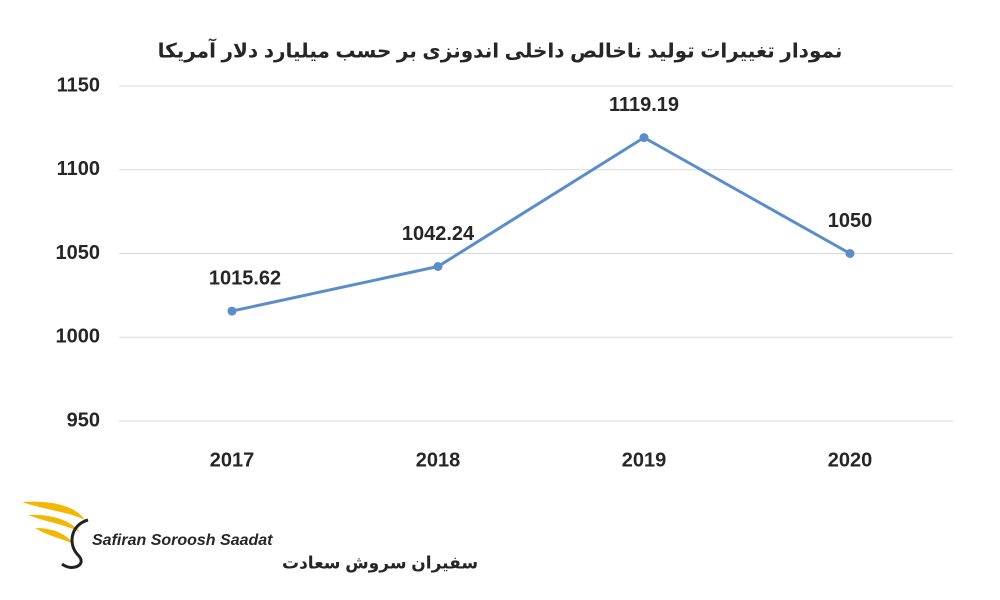 The width and height of the screenshot is (1000, 600). What do you see at coordinates (83, 420) in the screenshot?
I see `y-tick-label: 950` at bounding box center [83, 420].